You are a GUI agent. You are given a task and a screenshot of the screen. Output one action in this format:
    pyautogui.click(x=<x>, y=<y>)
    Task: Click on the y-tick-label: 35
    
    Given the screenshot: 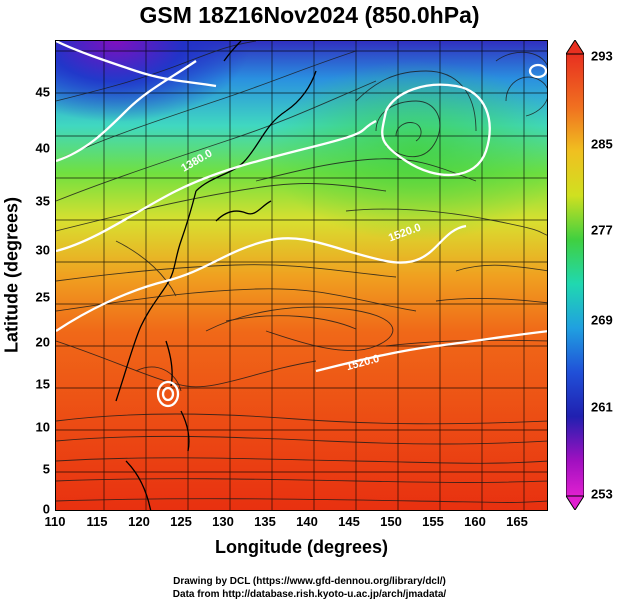 What is the action you would take?
    pyautogui.click(x=42, y=201)
    